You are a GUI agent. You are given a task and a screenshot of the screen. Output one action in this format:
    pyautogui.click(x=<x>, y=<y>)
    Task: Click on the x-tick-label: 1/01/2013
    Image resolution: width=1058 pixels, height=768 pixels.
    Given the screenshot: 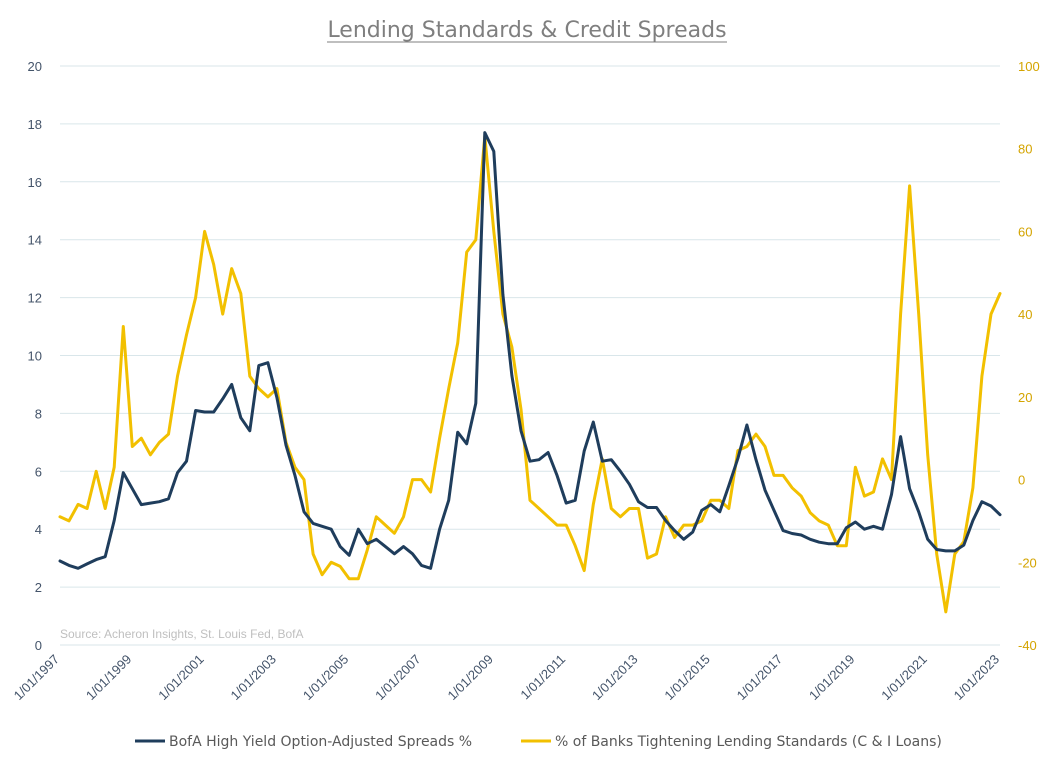 What is the action you would take?
    pyautogui.click(x=615, y=678)
    